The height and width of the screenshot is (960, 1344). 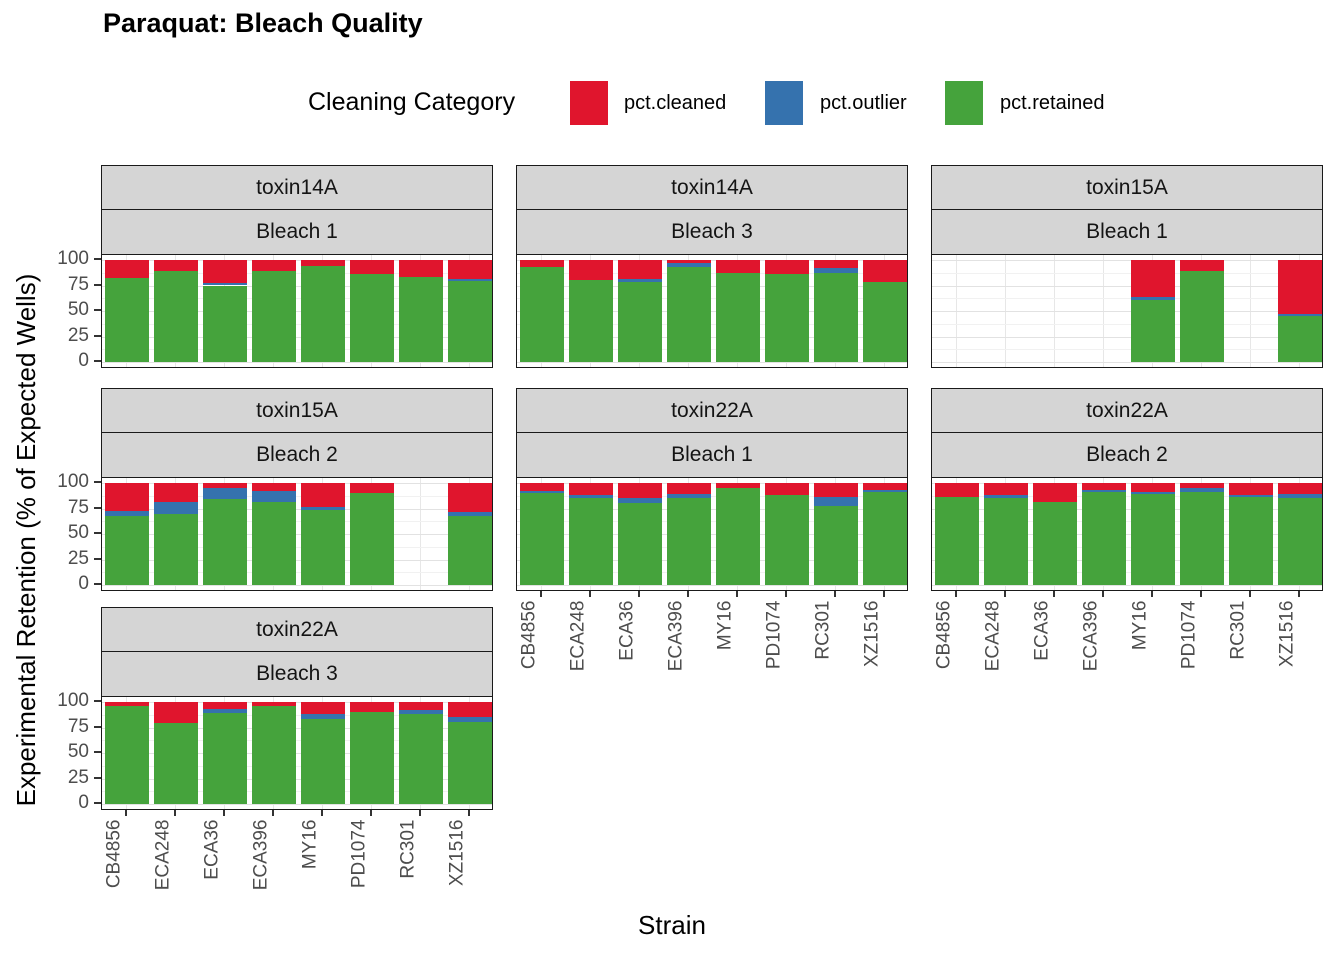 I want to click on bar-XZ1516, so click(x=1299, y=311).